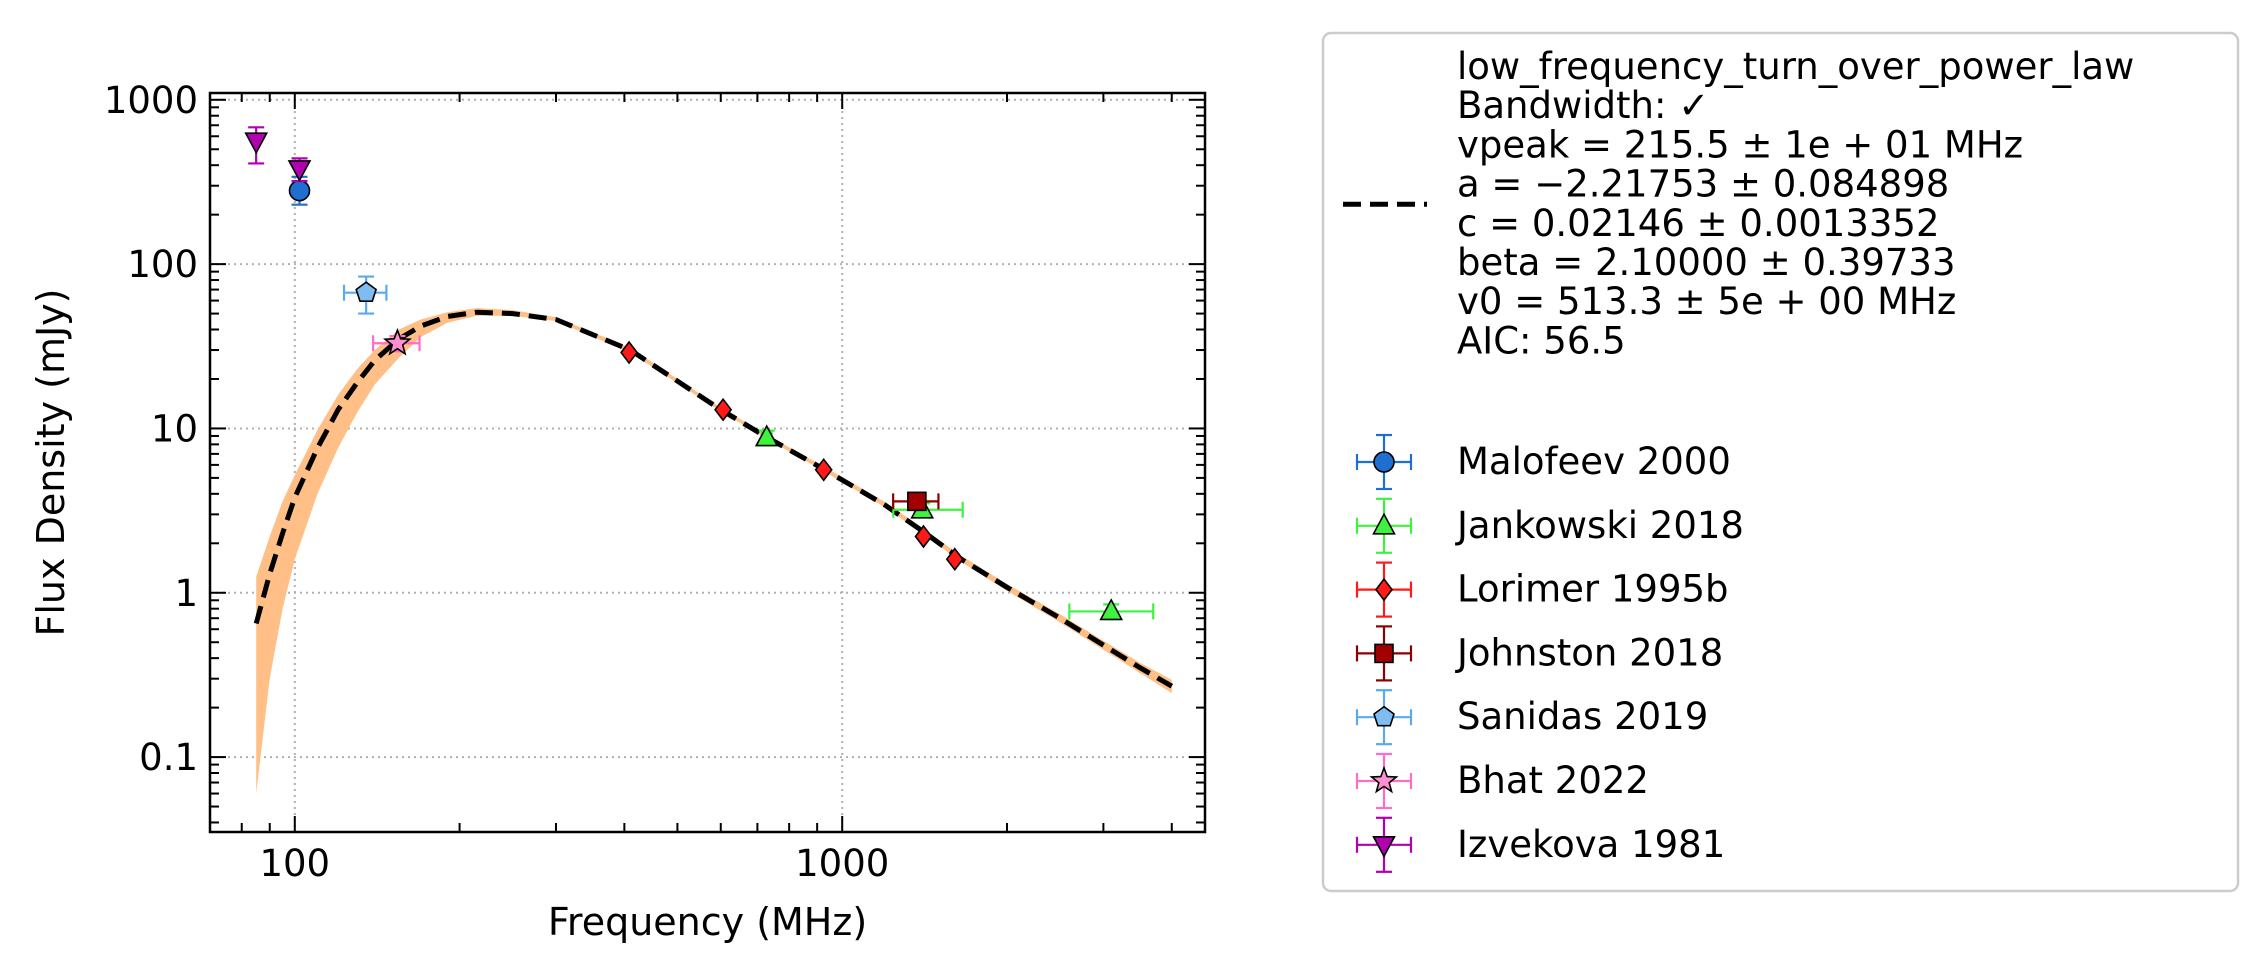 The image size is (2263, 975). What do you see at coordinates (294, 863) in the screenshot?
I see `x-tick-label: 100` at bounding box center [294, 863].